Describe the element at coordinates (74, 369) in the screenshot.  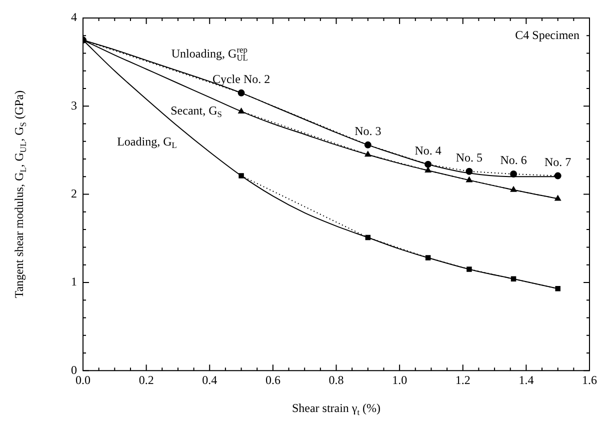
I see `y-tick-label: 0` at that location.